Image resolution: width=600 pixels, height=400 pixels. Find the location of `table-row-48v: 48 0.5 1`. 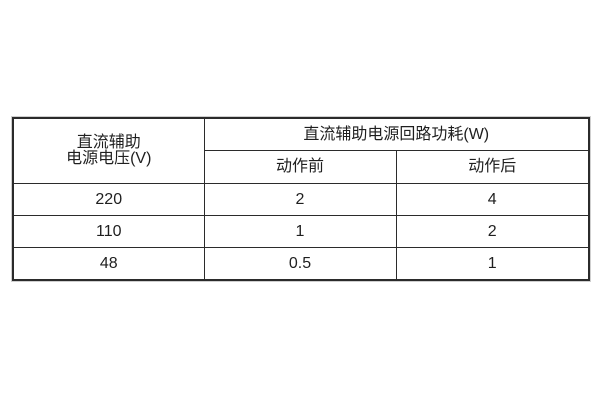

table-row-48v: 48 0.5 1 is located at coordinates (301, 264).